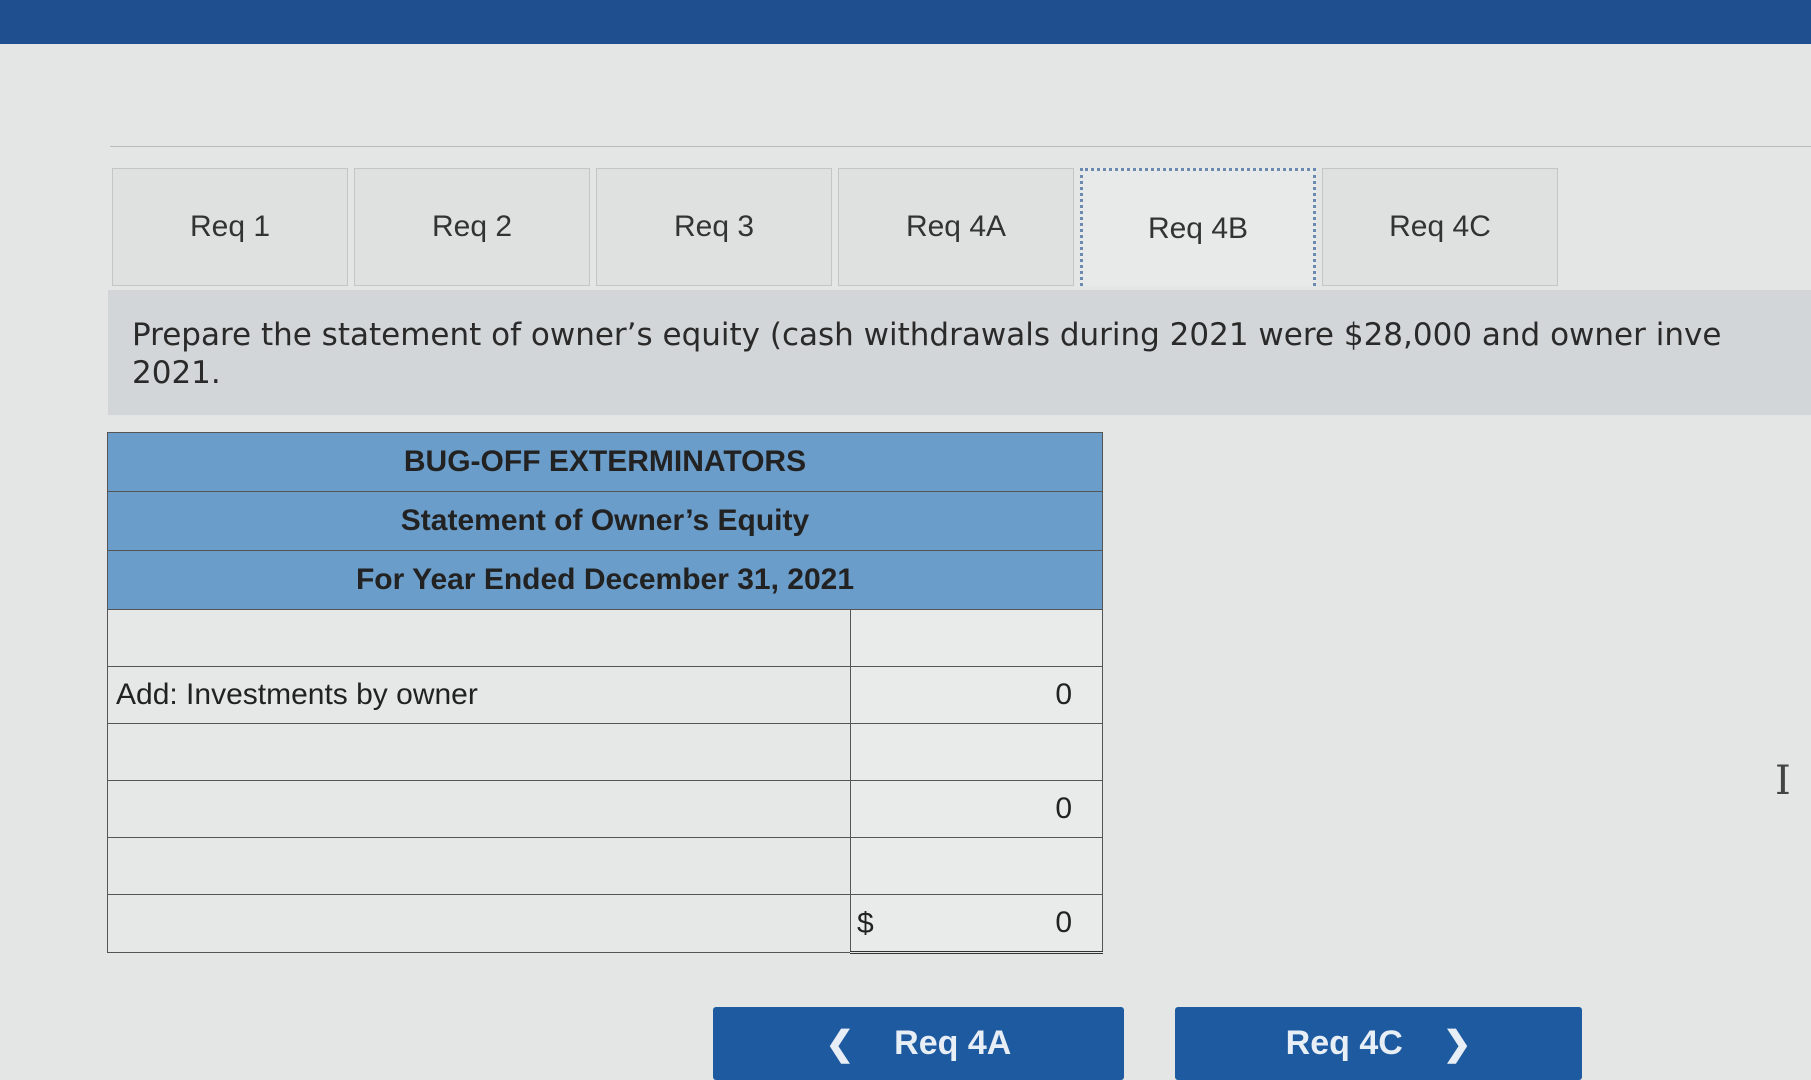 This screenshot has width=1811, height=1080. I want to click on statement-period: For Year Ended December 31, 2021, so click(605, 580).